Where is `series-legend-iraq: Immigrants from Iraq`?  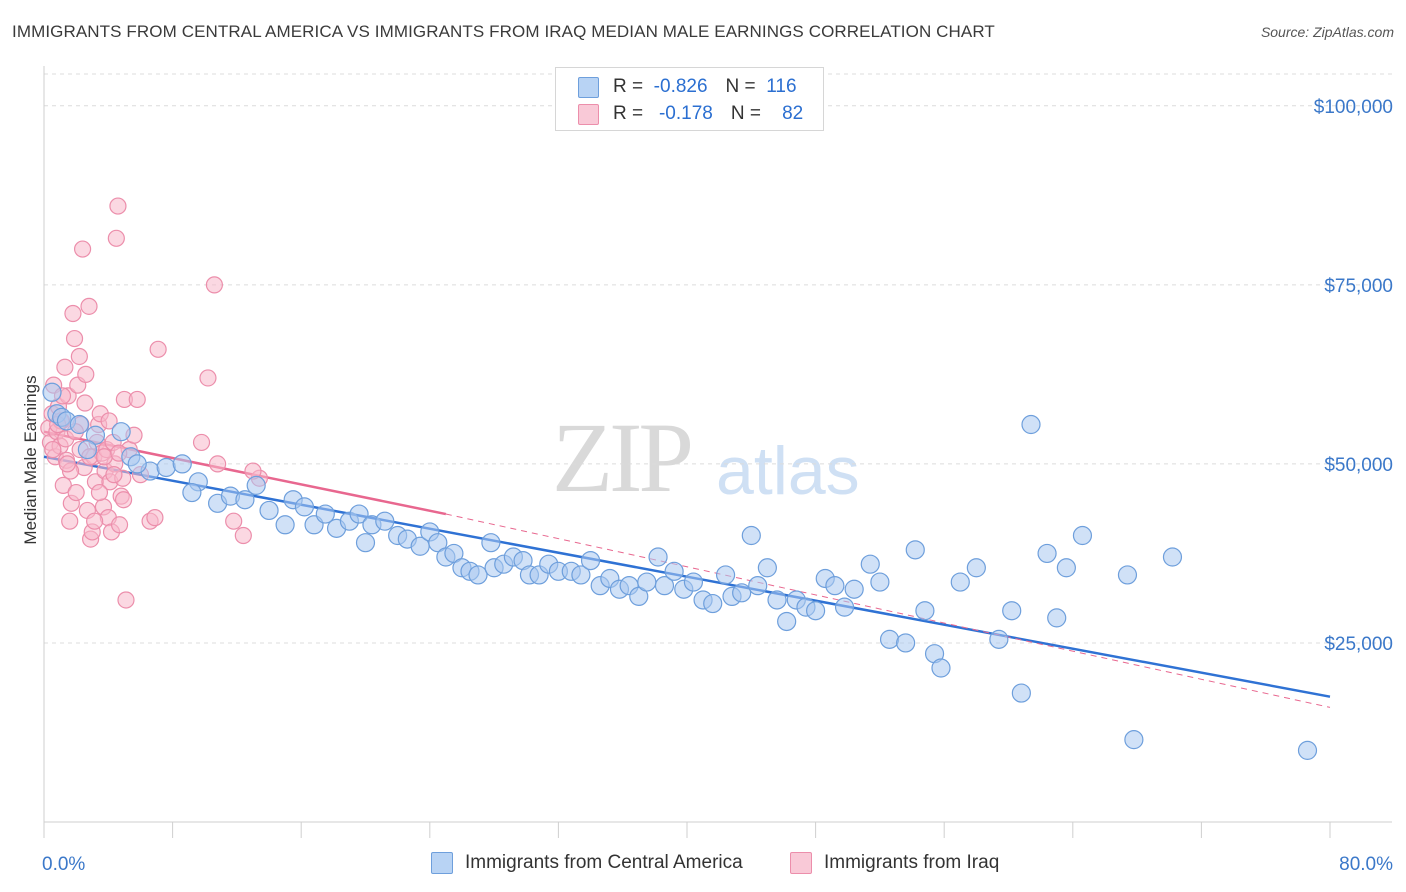 series-legend-iraq: Immigrants from Iraq is located at coordinates (894, 863).